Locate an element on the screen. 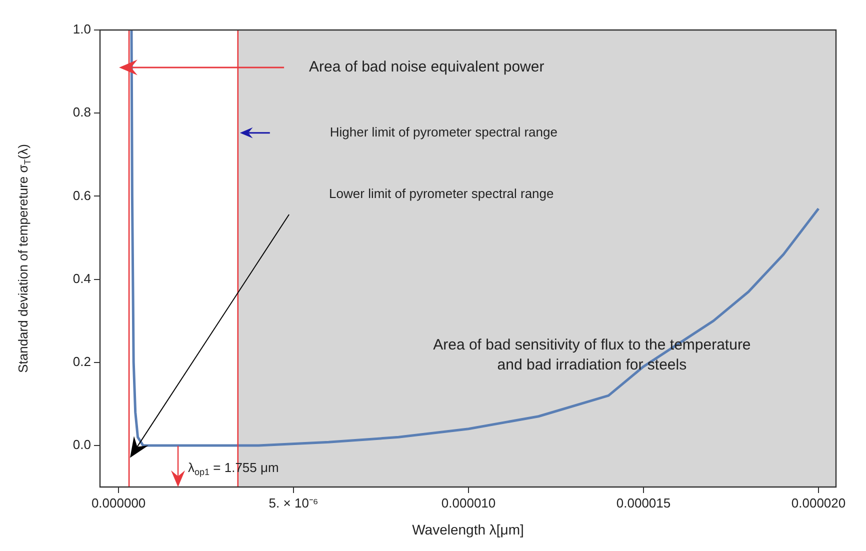 This screenshot has width=866, height=551. annotation: Higher limit of pyrometer spectral range is located at coordinates (444, 132).